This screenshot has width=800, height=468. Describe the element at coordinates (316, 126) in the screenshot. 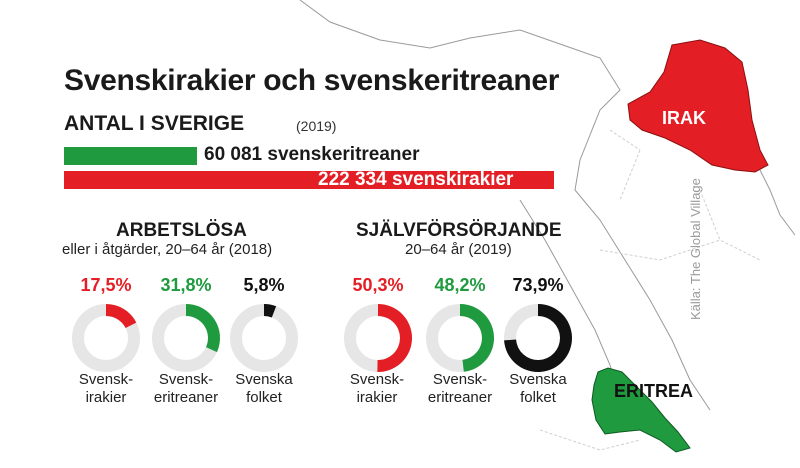

I see `subtitle-year: (2019)` at that location.